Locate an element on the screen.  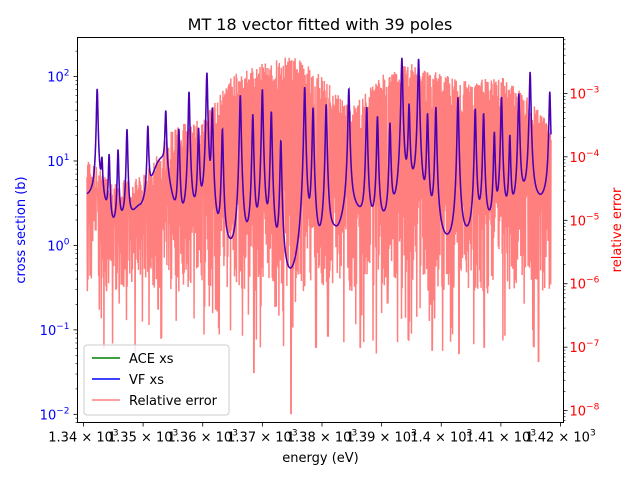
y-axis-right-label: relative error is located at coordinates (617, 229).